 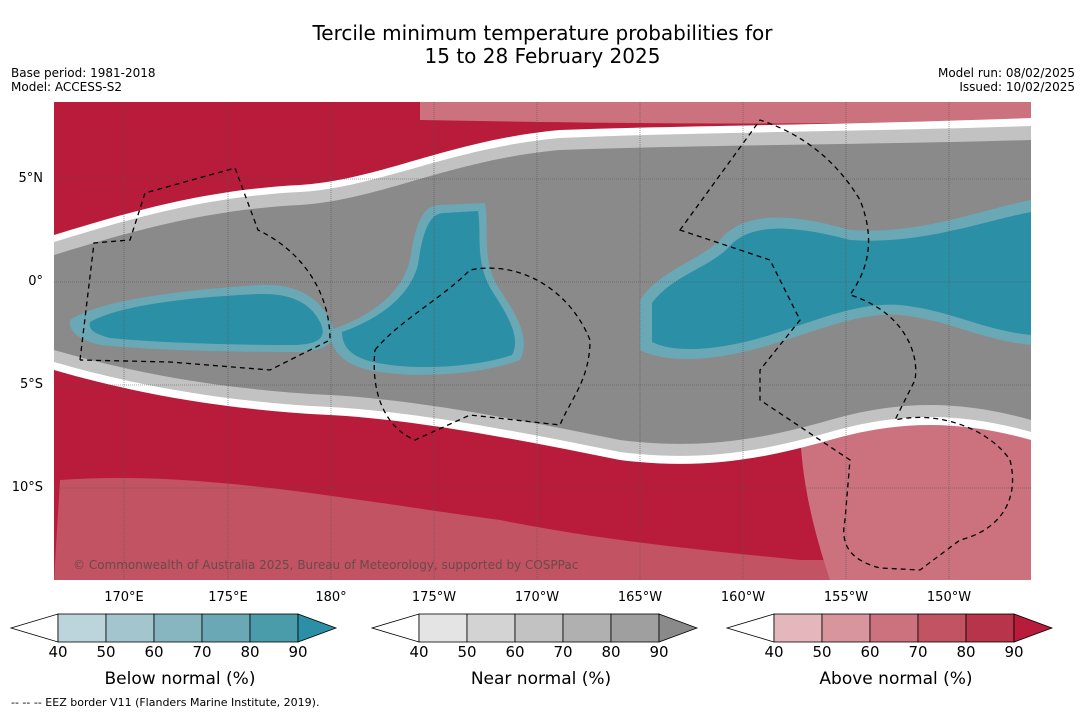 I want to click on below-normal-west-region, so click(x=206, y=319).